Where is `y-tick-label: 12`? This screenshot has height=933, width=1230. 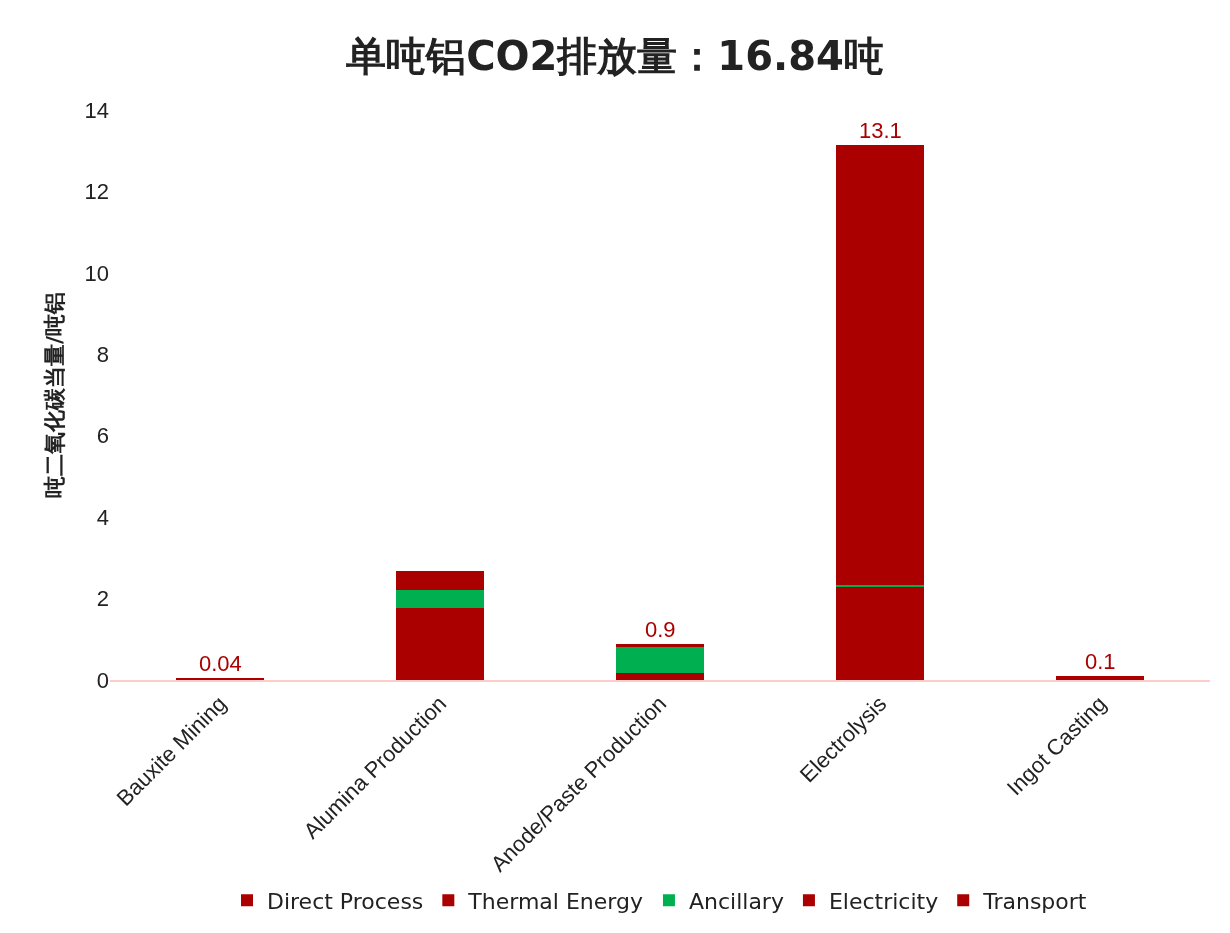
y-tick-label: 12 is located at coordinates (96, 192).